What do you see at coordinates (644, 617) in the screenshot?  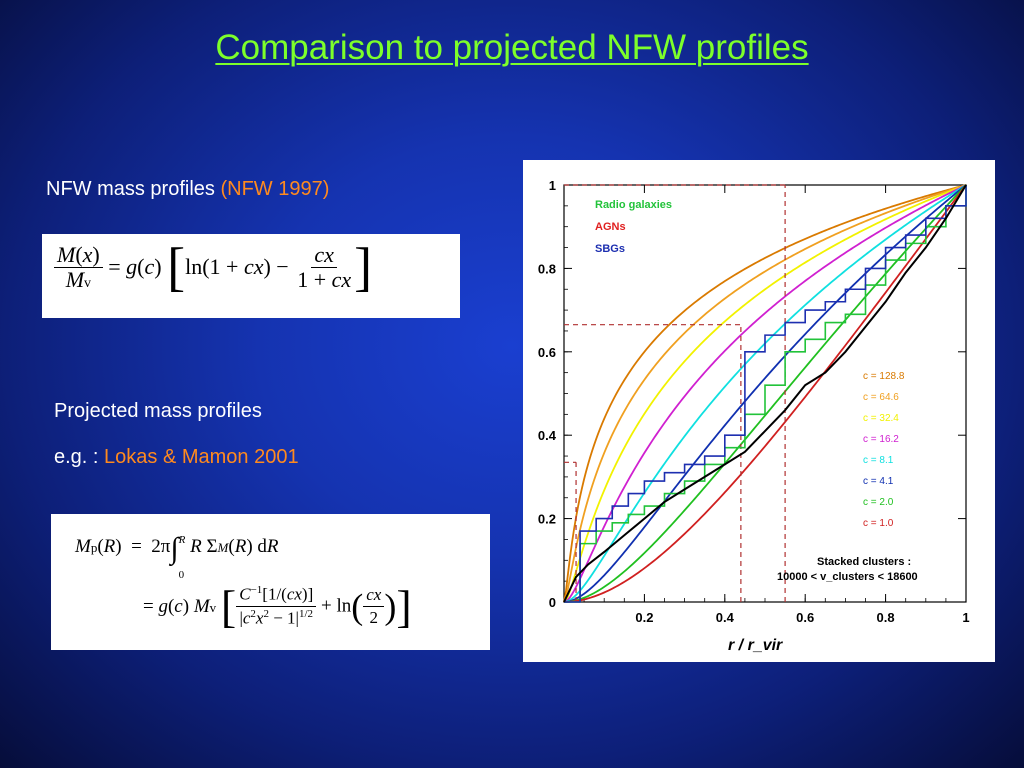 I see `x-tick-label: 0.2` at bounding box center [644, 617].